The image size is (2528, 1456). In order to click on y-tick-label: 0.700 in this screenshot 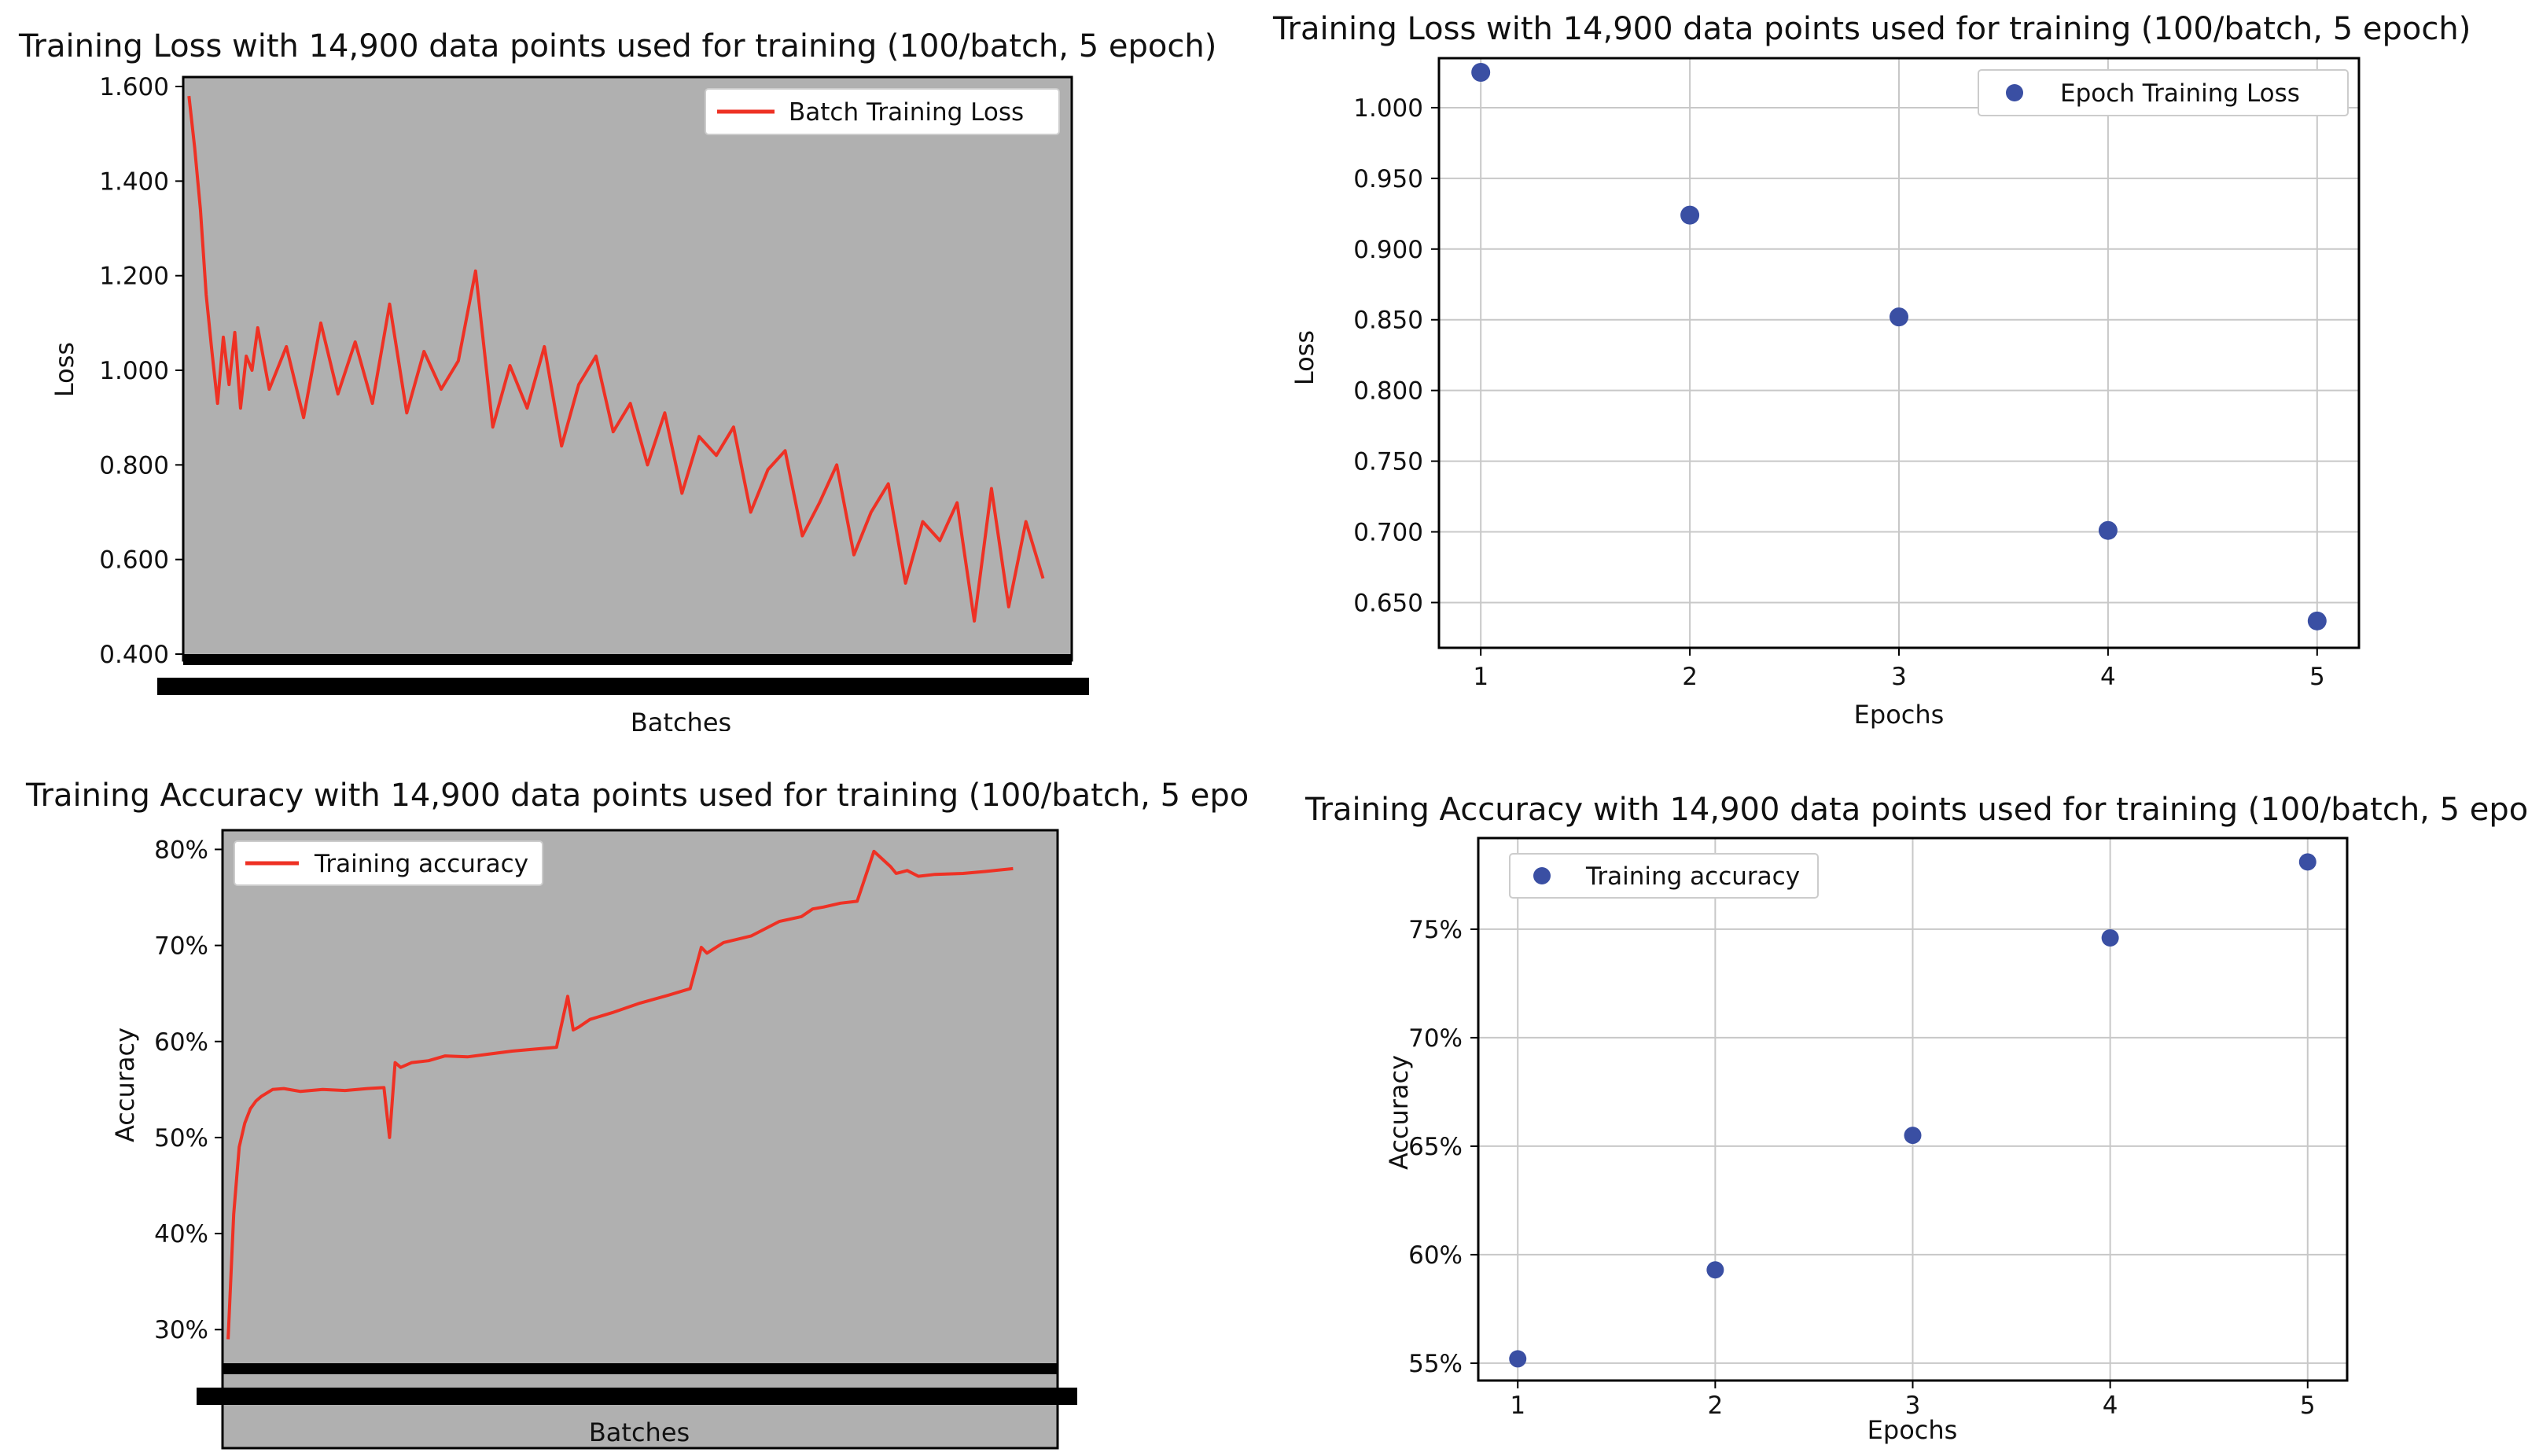, I will do `click(1388, 533)`.